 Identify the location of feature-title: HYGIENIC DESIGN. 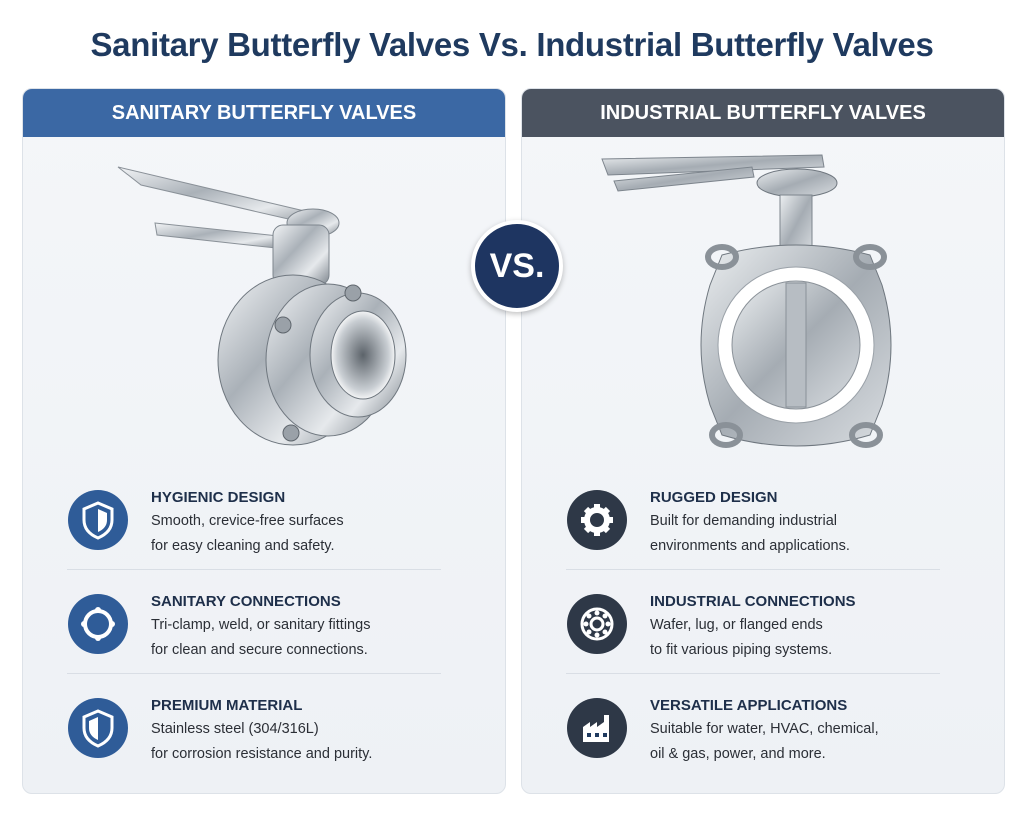
(218, 497).